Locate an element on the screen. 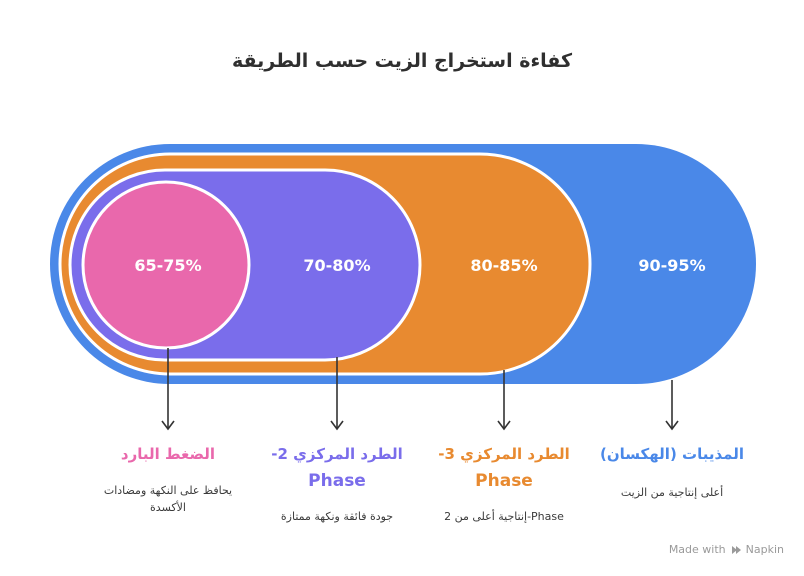 The image size is (804, 576). napkin-brand-text: Napkin is located at coordinates (764, 549).